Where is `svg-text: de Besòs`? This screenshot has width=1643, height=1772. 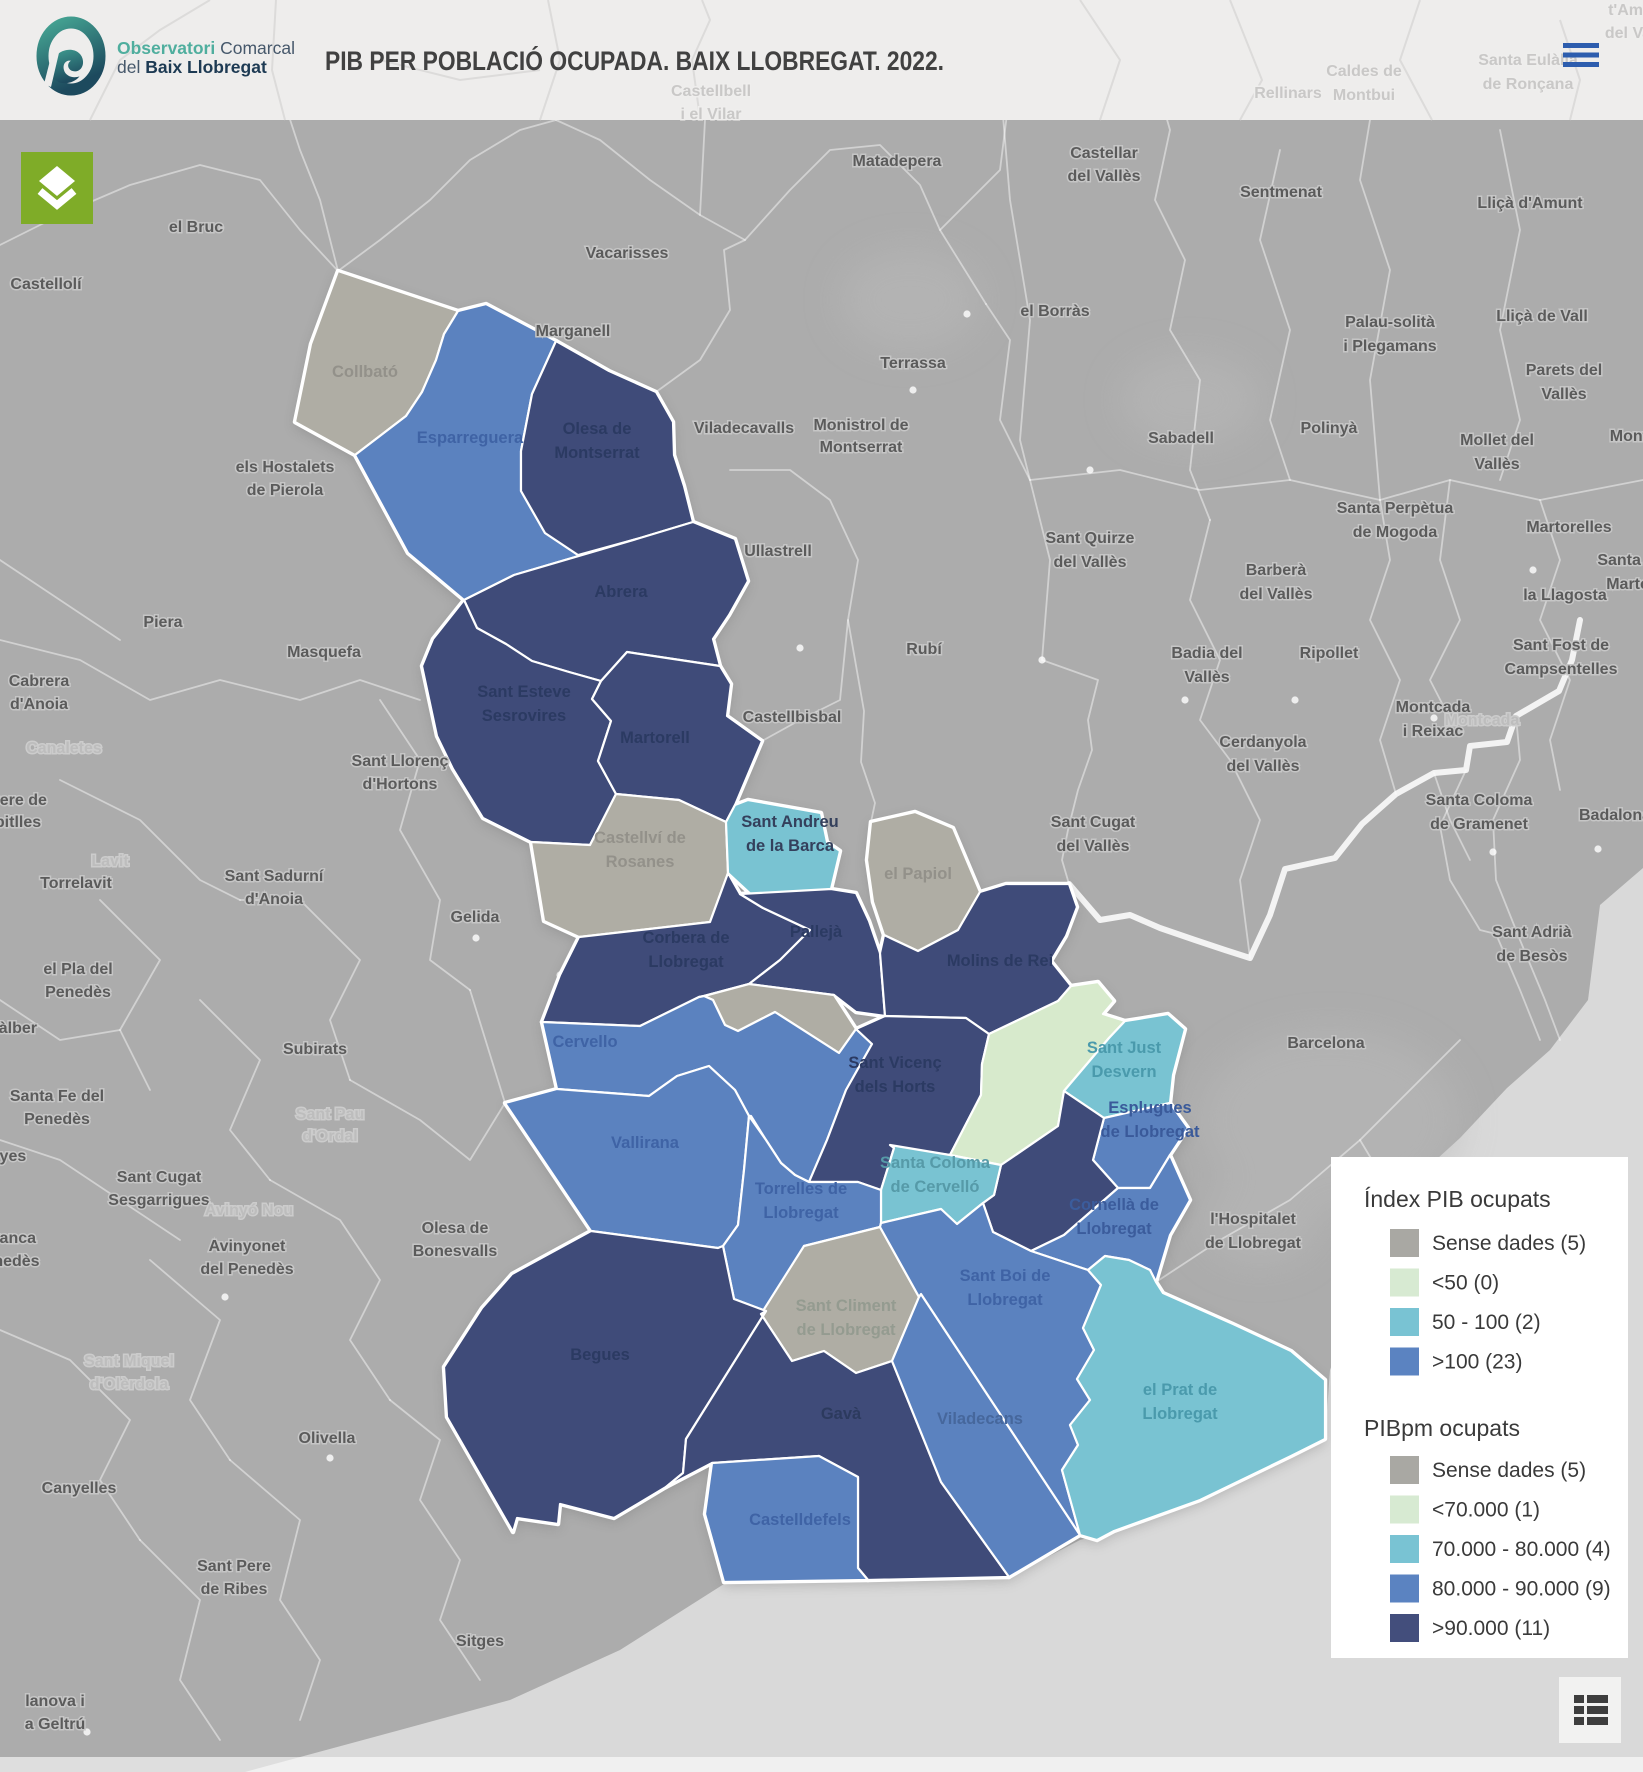
svg-text: de Besòs is located at coordinates (1531, 956).